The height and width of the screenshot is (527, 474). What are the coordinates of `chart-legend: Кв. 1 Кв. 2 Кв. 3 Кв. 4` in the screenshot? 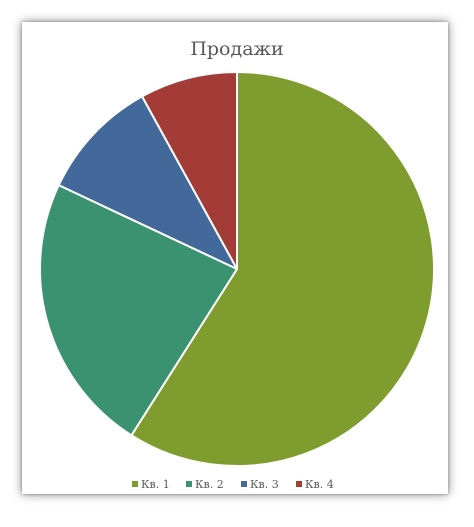 It's located at (233, 484).